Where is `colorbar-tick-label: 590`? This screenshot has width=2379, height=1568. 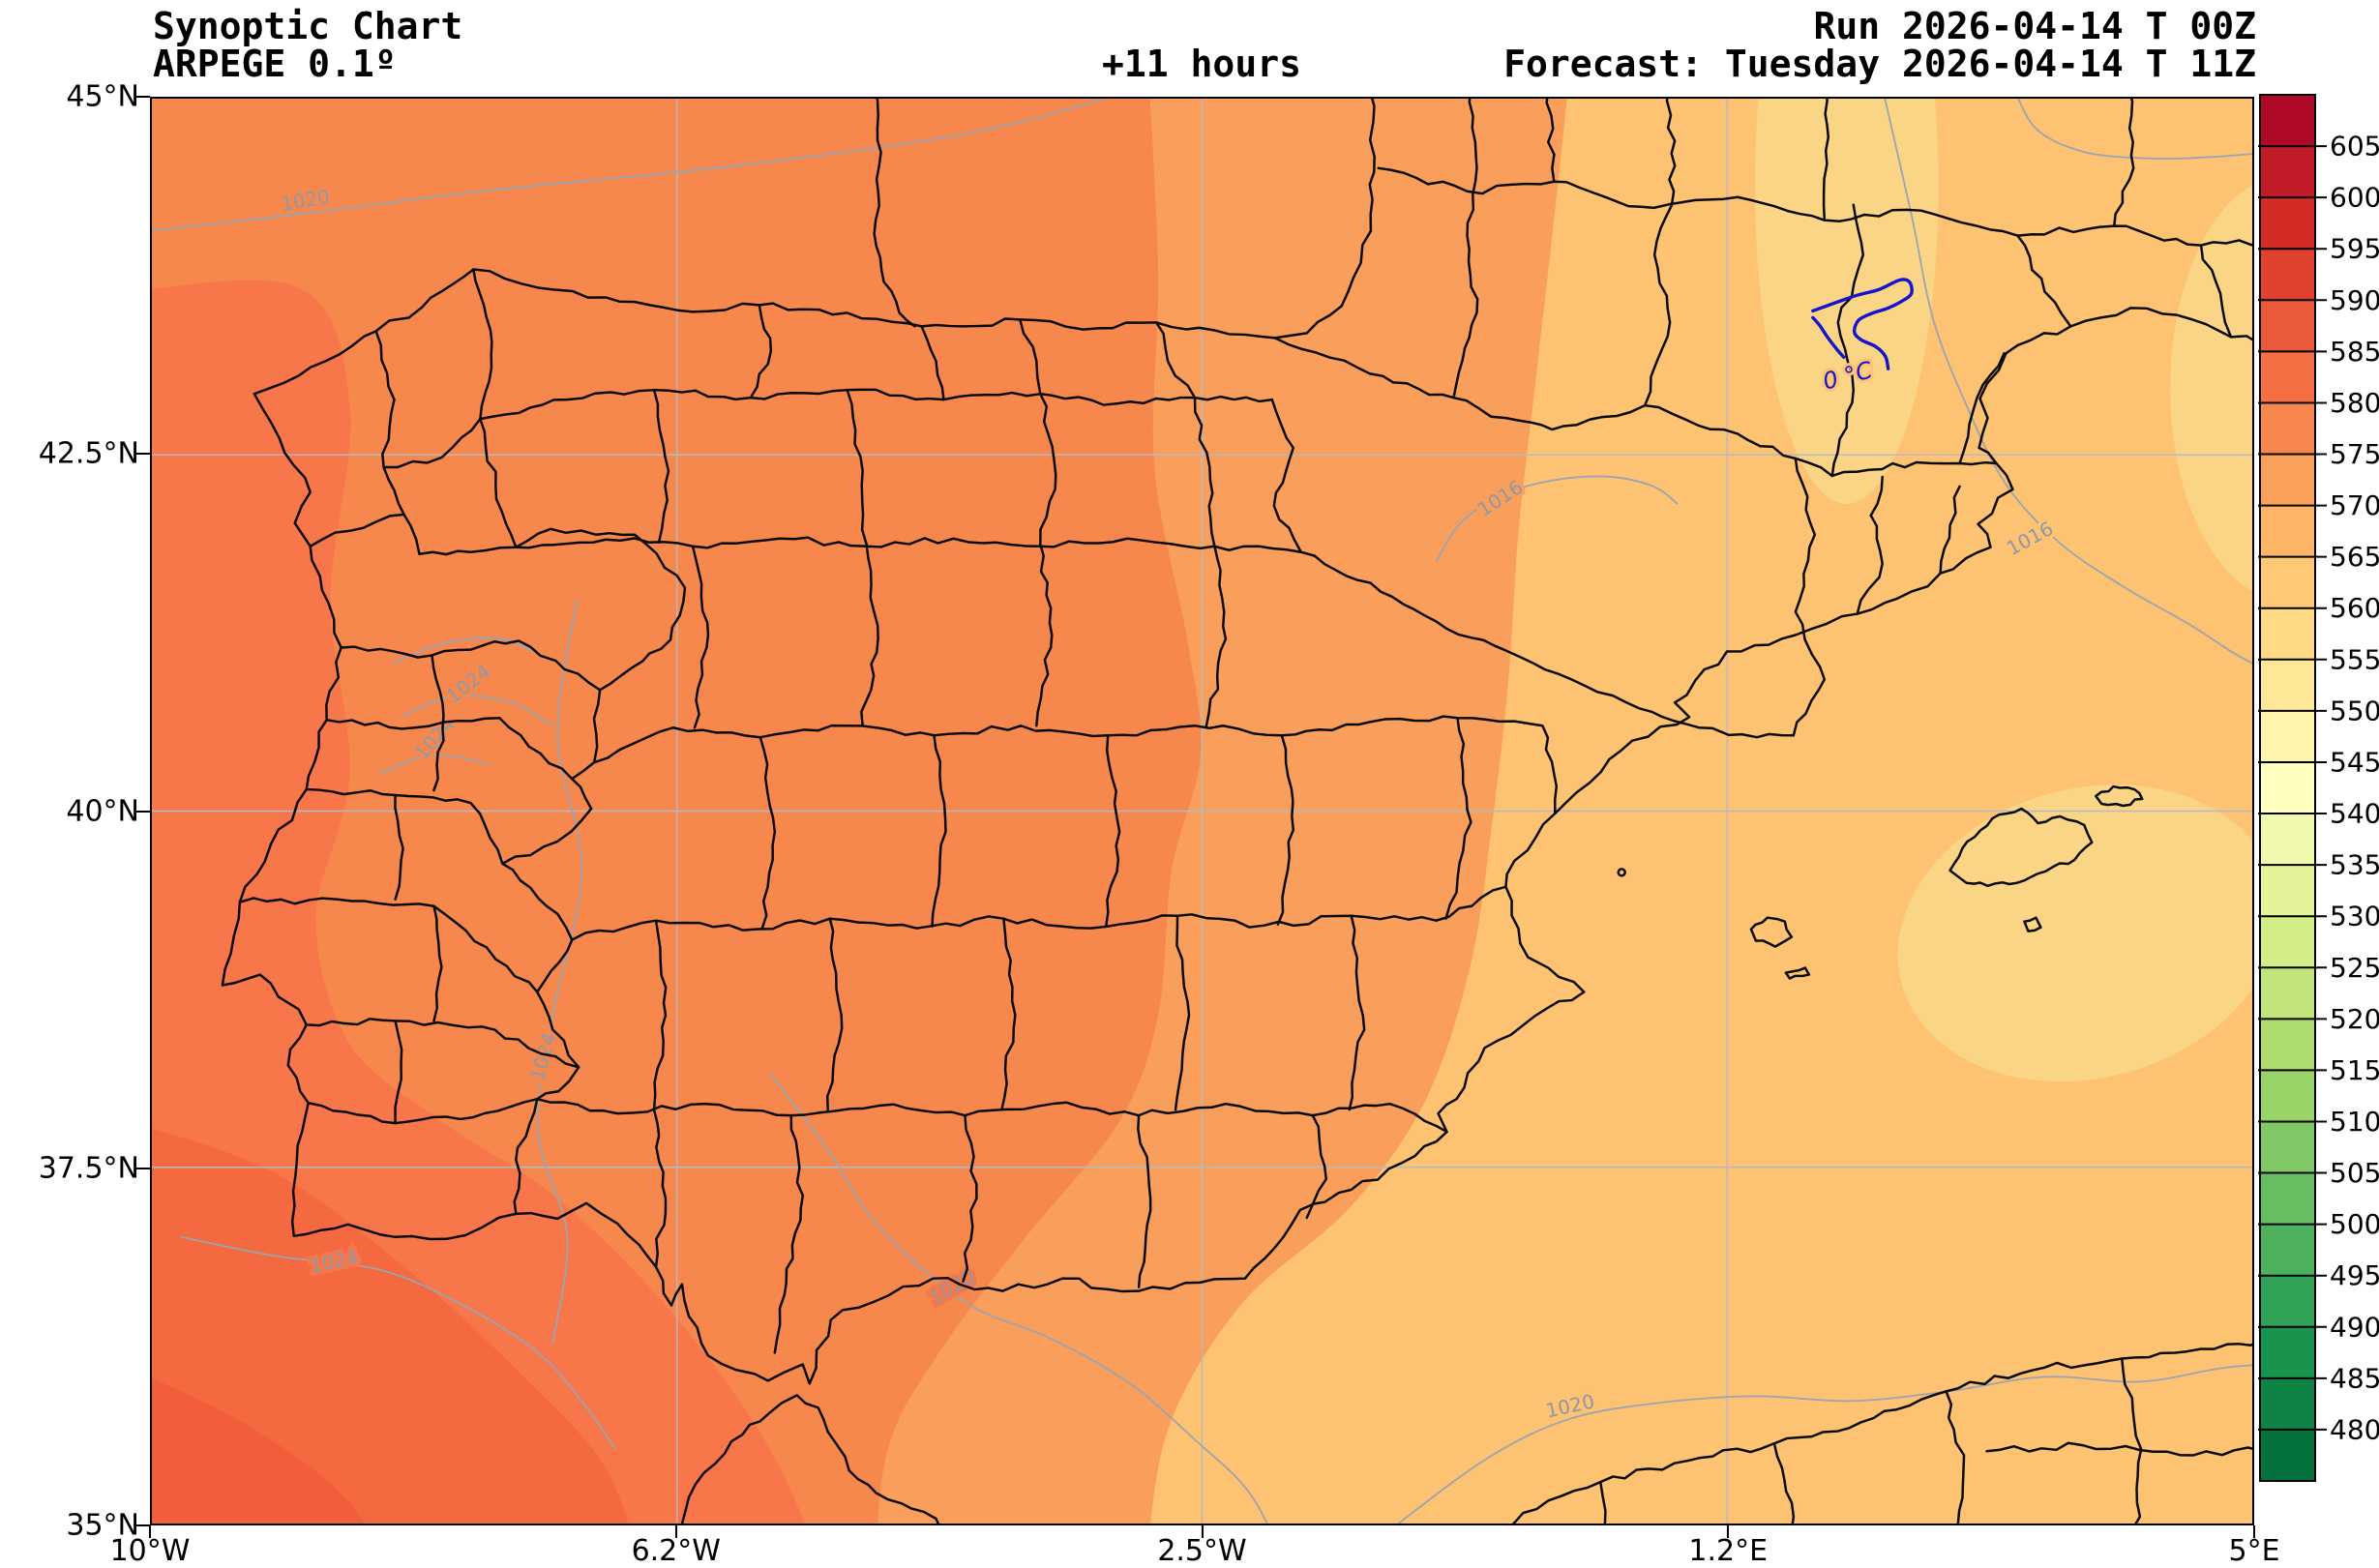 colorbar-tick-label: 590 is located at coordinates (2354, 300).